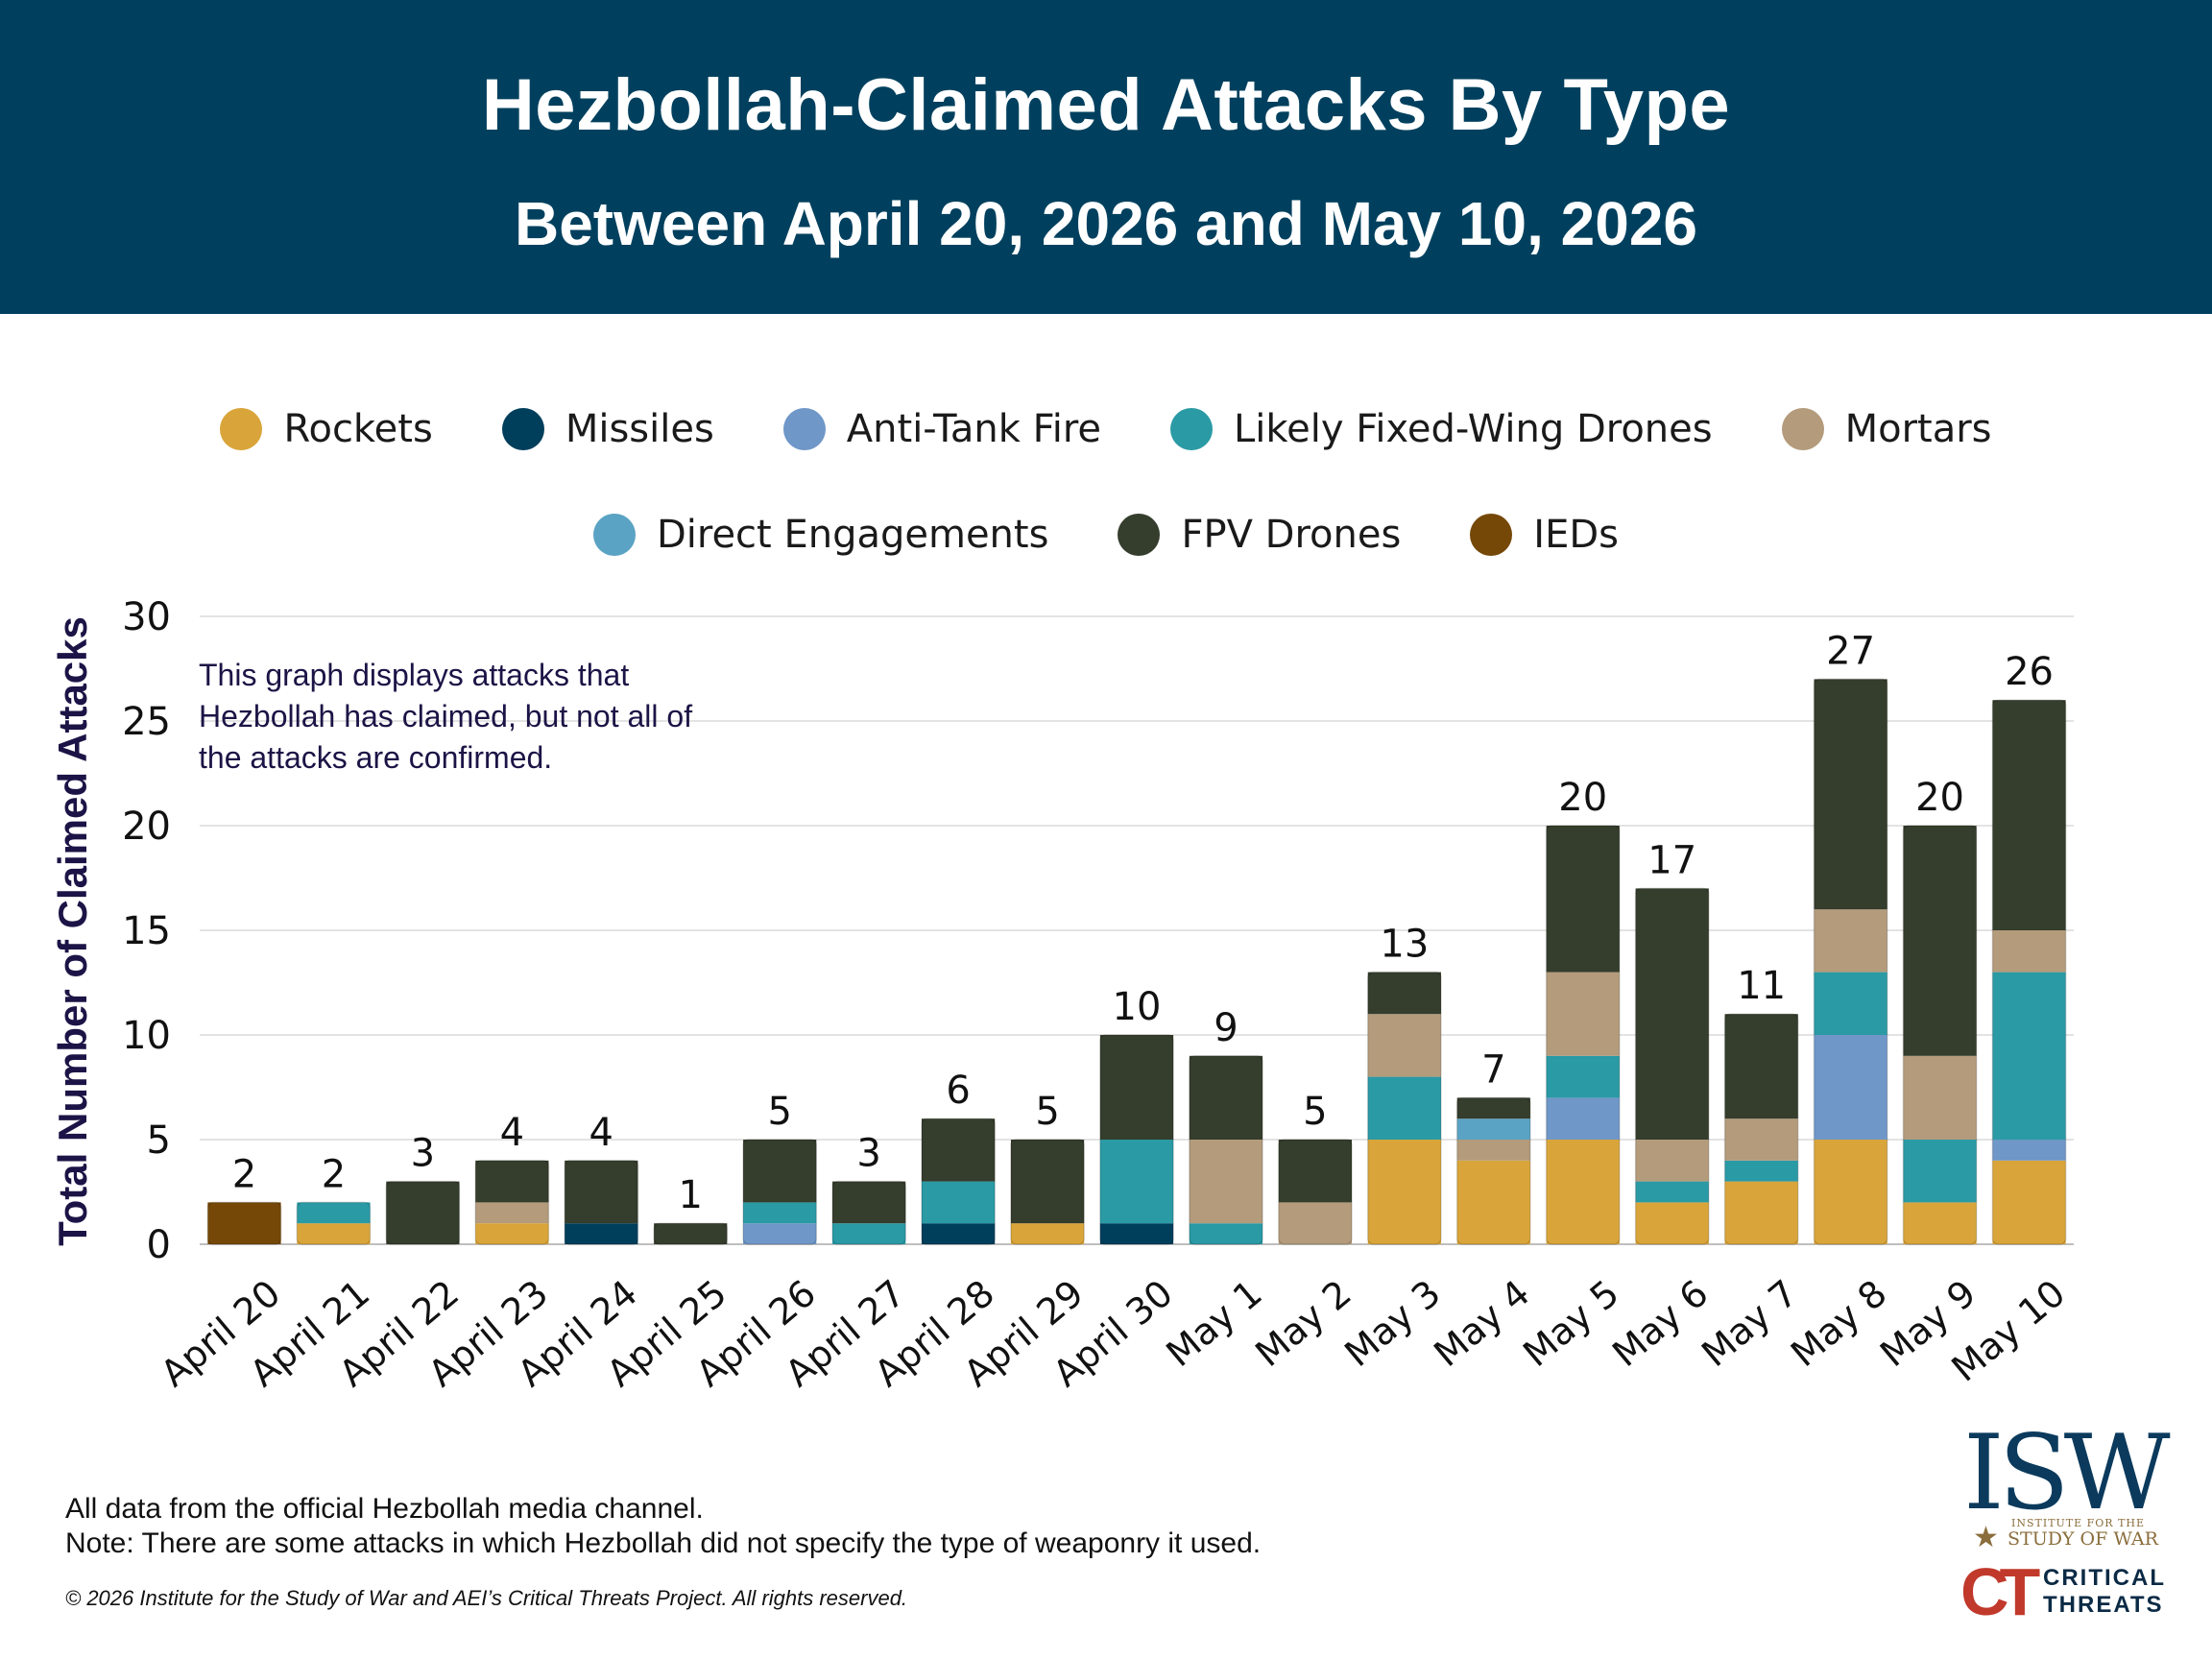 Image resolution: width=2212 pixels, height=1659 pixels. Describe the element at coordinates (241, 429) in the screenshot. I see `rockets-swatch` at that location.